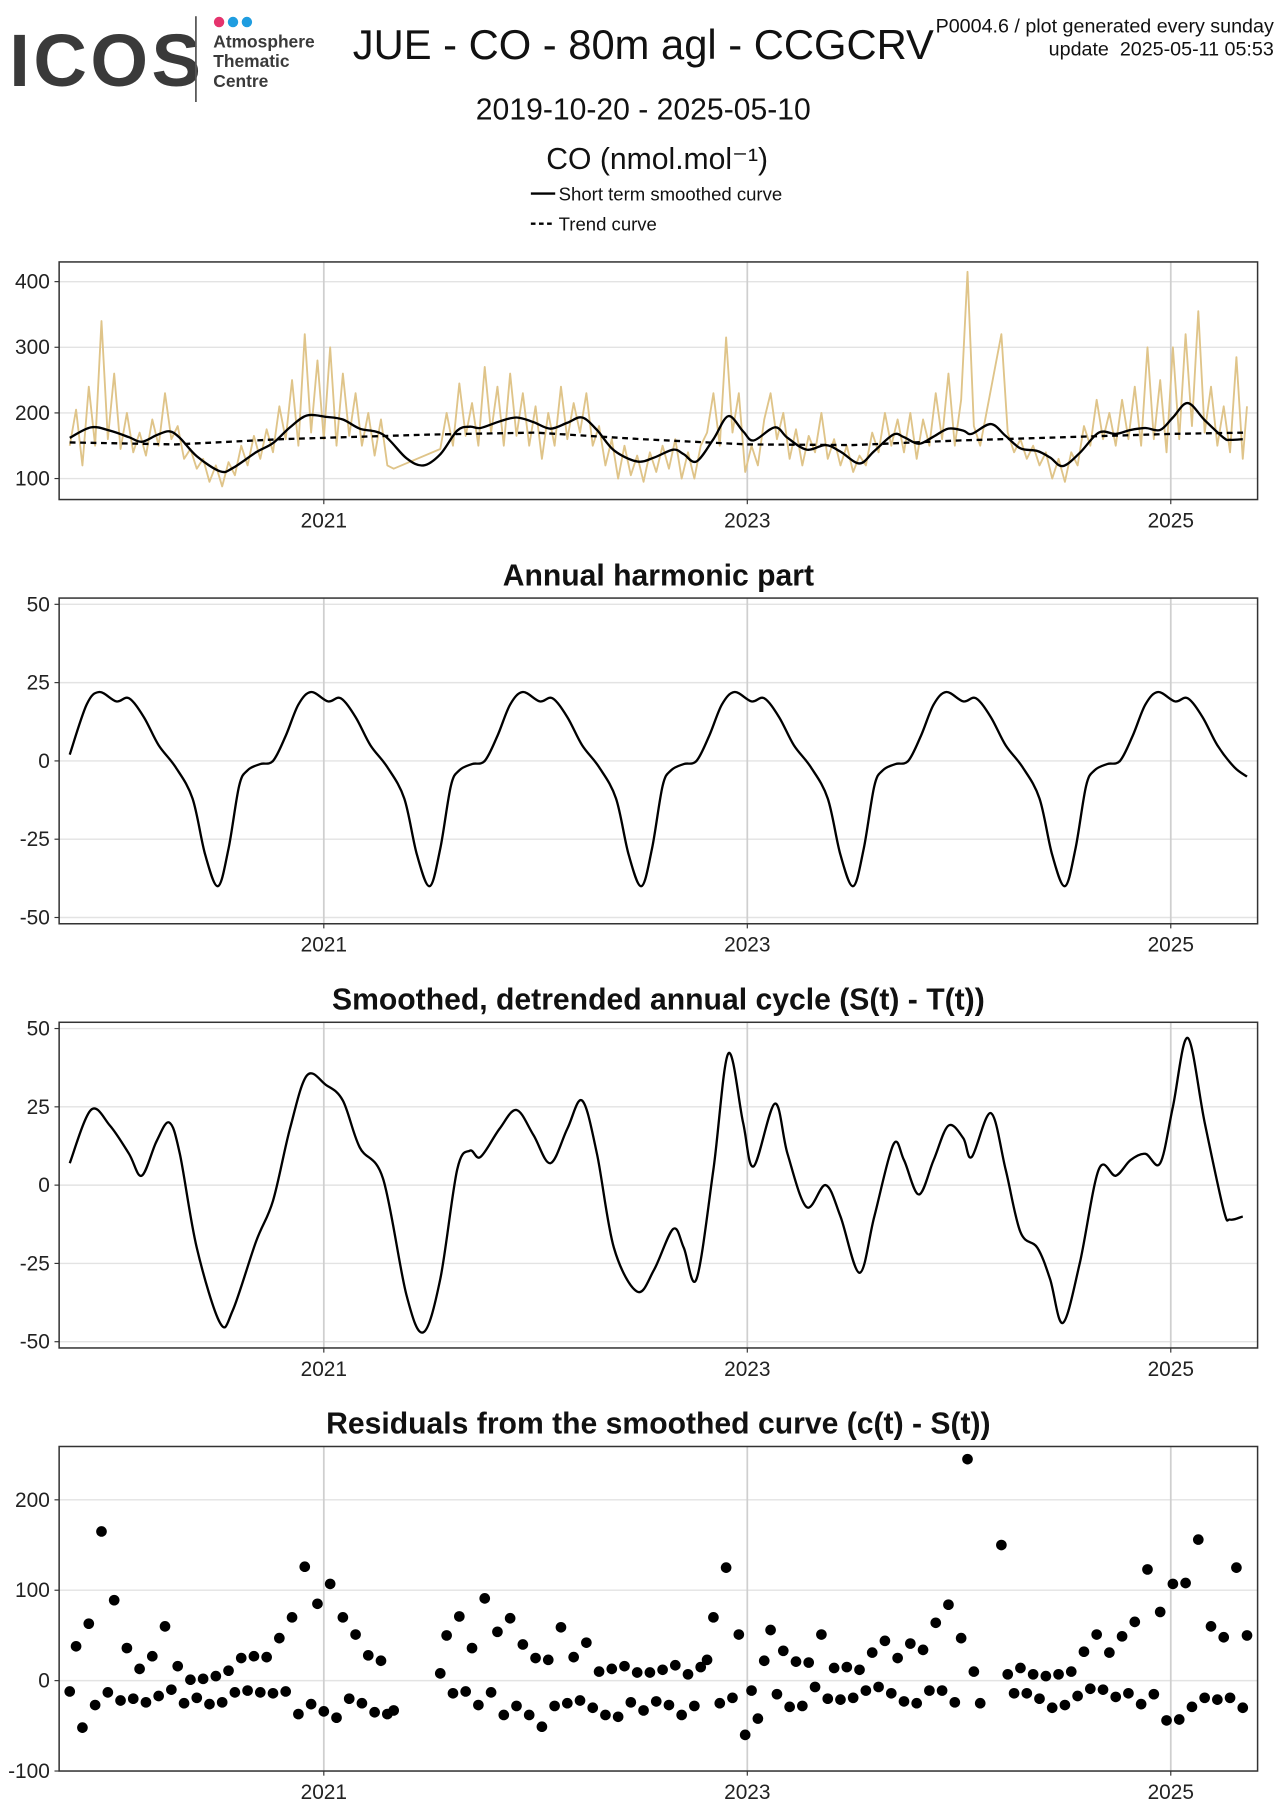 Image resolution: width=1275 pixels, height=1800 pixels. I want to click on y-tick-label: 25, so click(38, 1107).